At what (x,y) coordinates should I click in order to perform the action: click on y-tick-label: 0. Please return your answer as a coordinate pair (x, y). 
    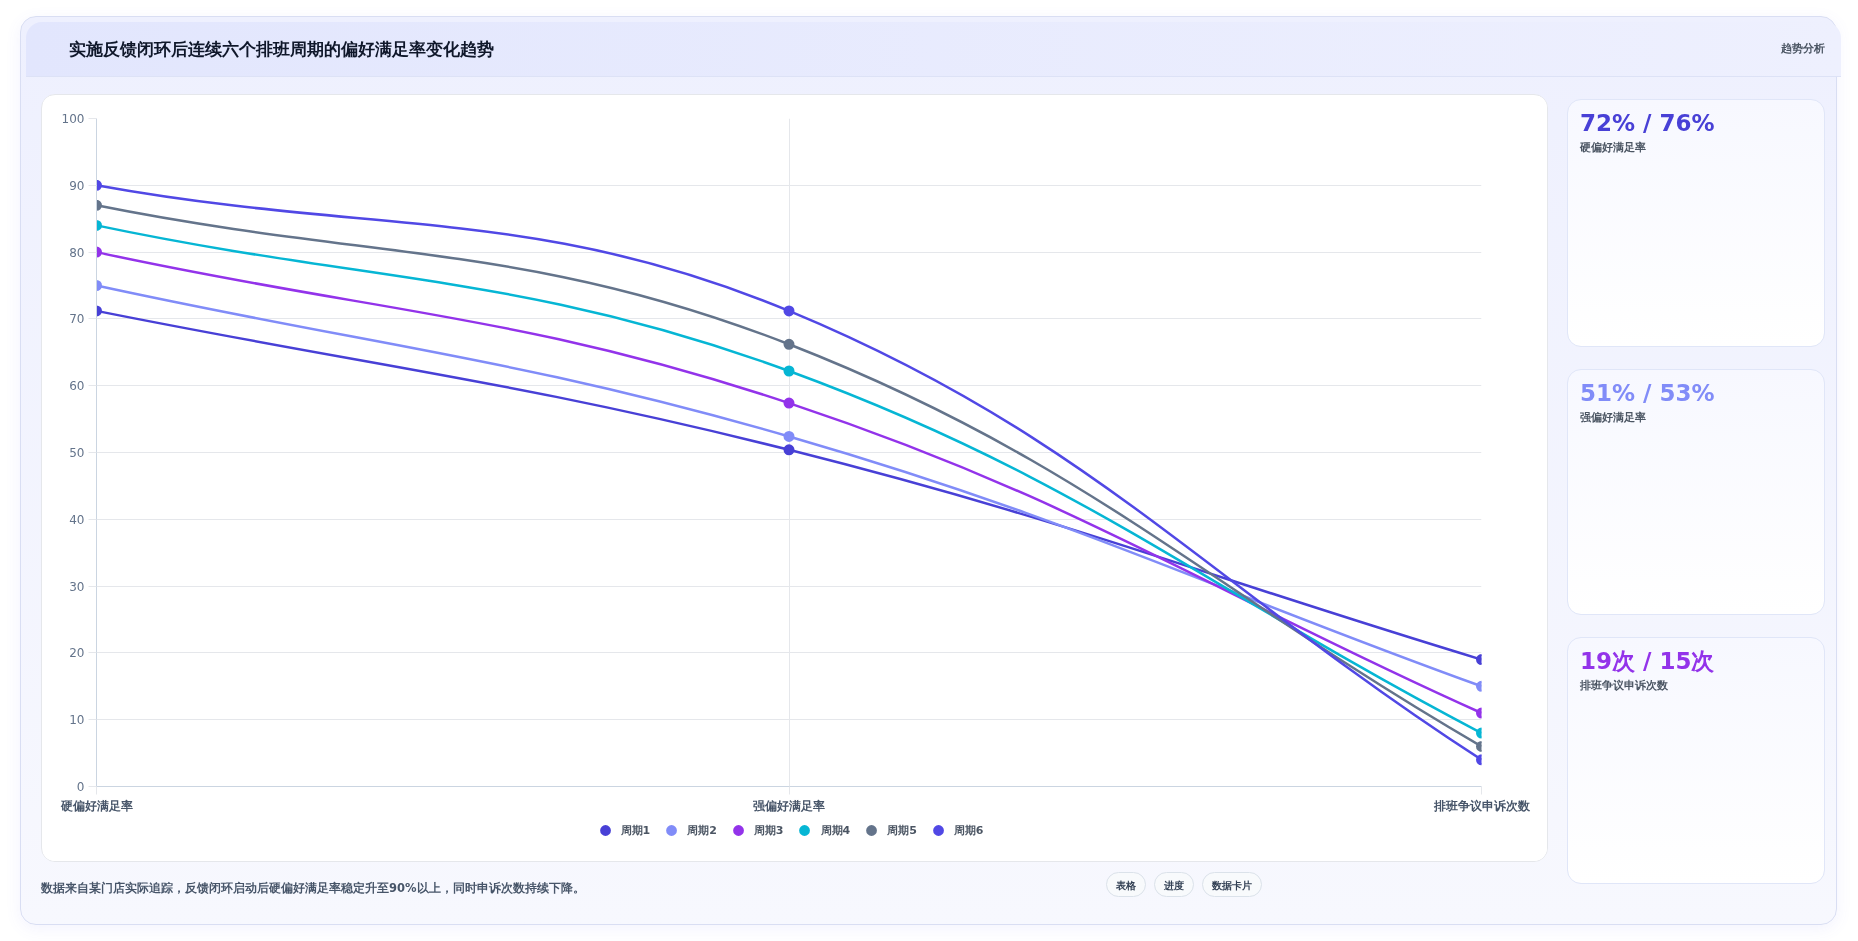
    Looking at the image, I should click on (80, 787).